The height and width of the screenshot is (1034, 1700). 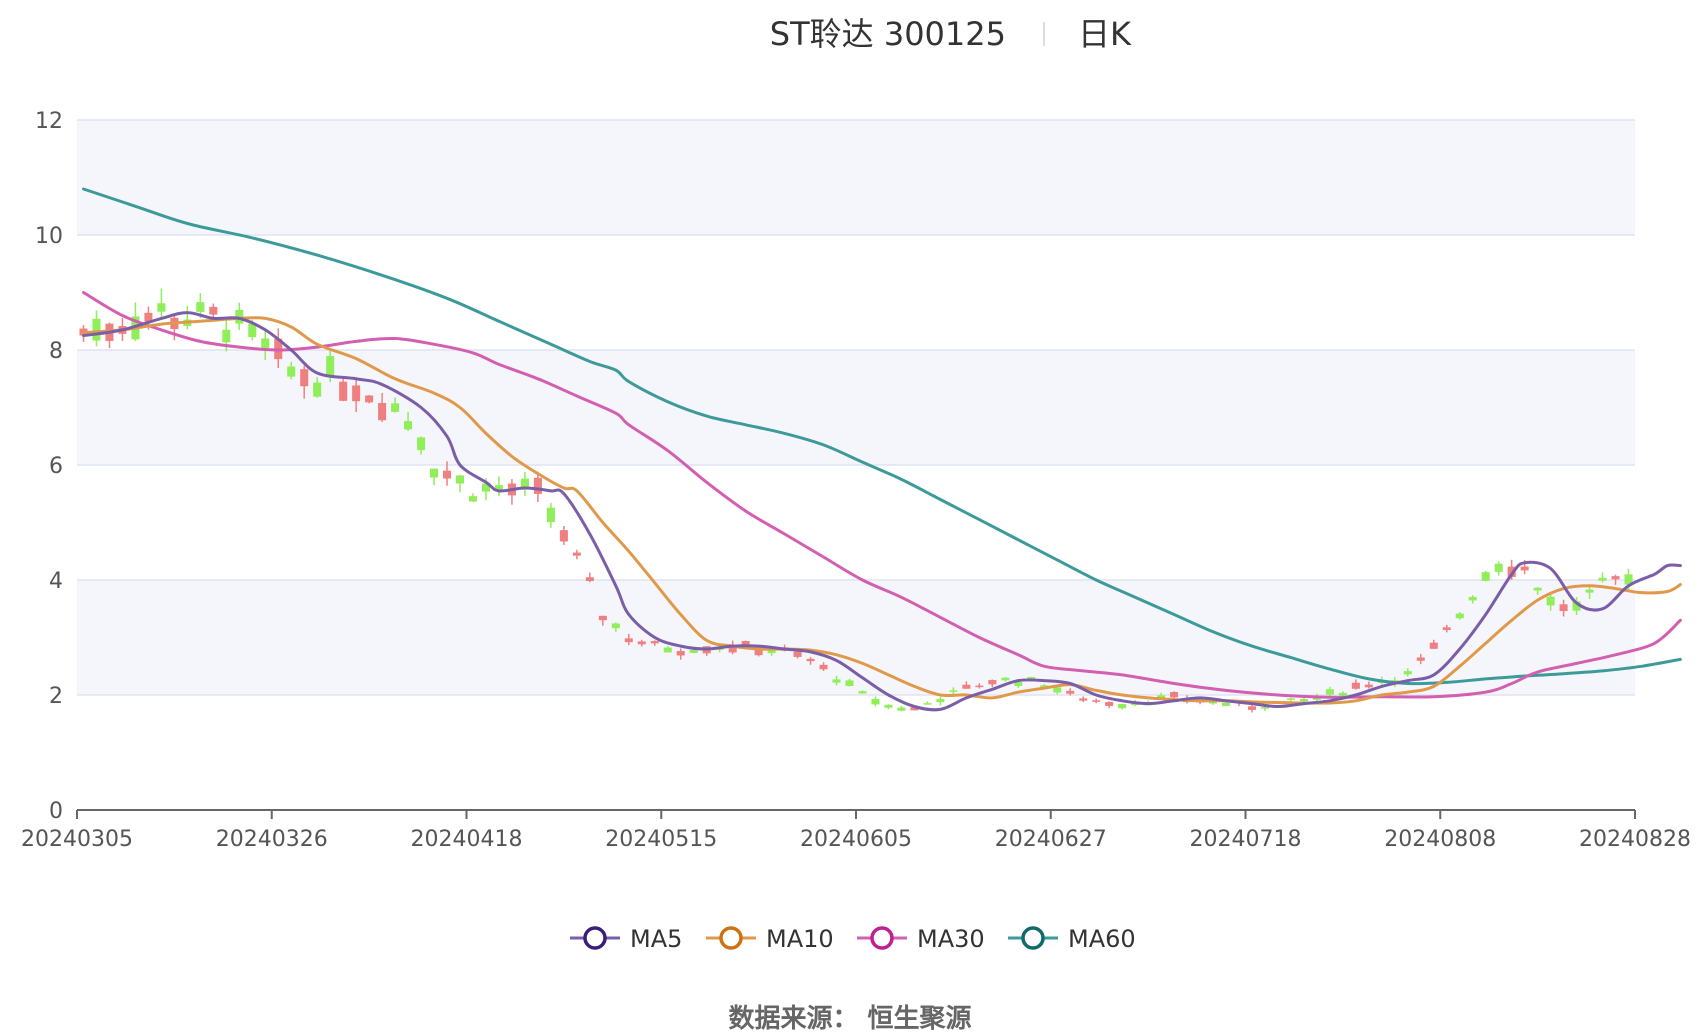 What do you see at coordinates (56, 466) in the screenshot?
I see `y-tick-label: 6` at bounding box center [56, 466].